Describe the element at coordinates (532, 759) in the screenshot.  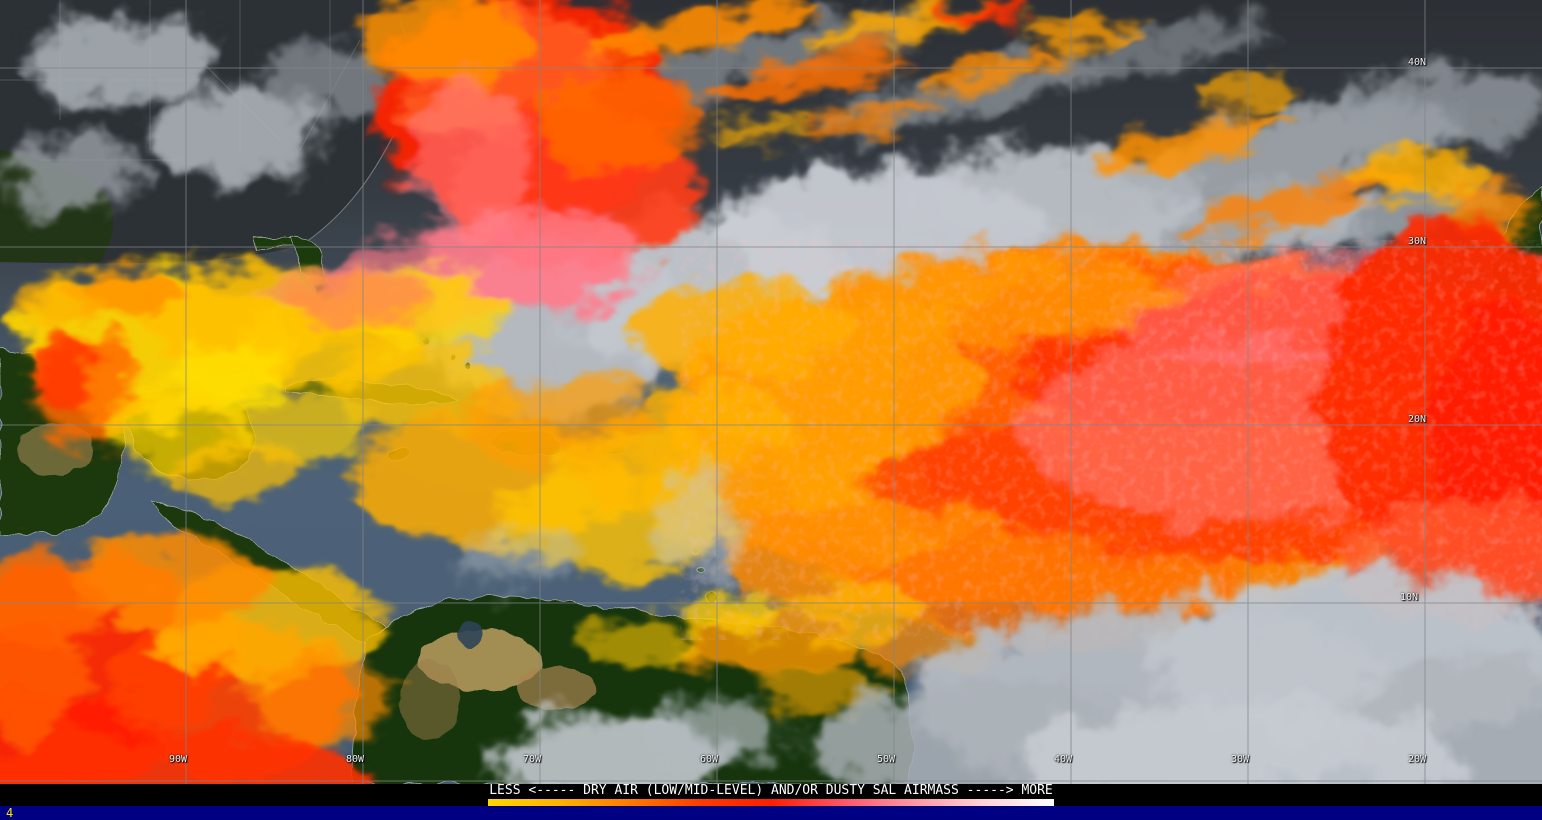
I see `lon-label-70w: 70W` at that location.